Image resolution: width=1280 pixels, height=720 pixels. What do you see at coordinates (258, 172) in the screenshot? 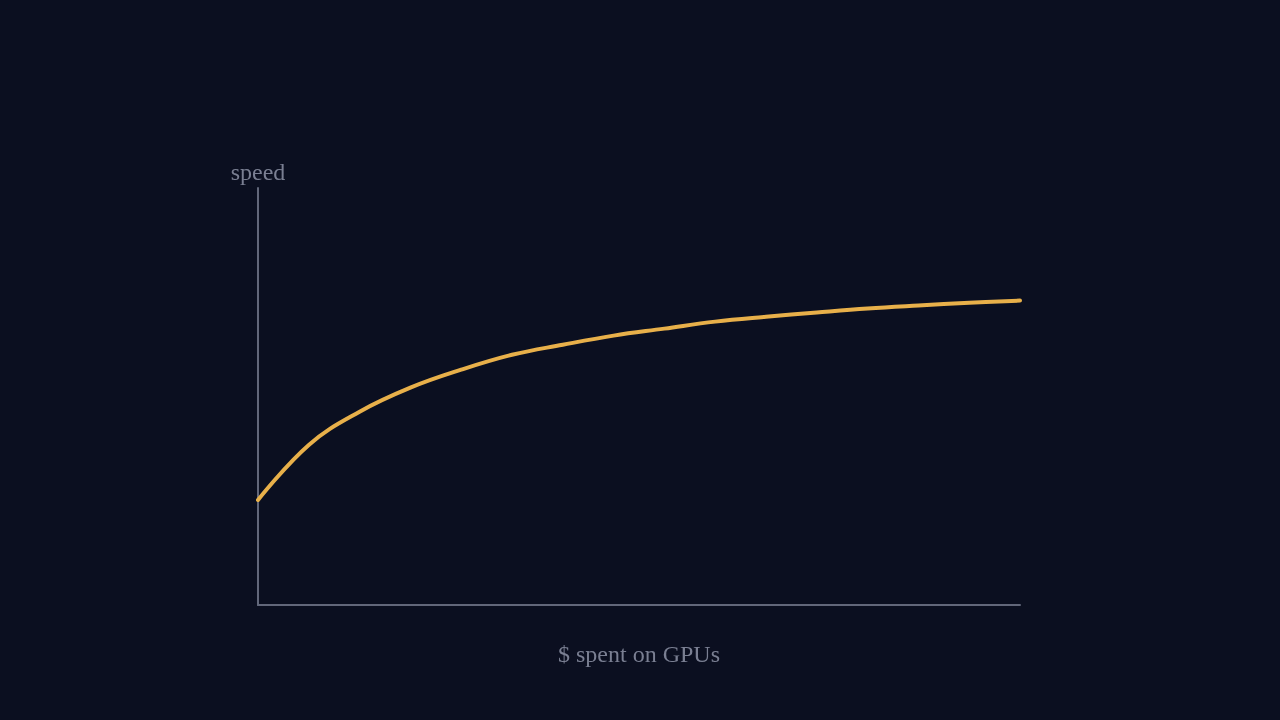
I see `y-axis-title: speed` at bounding box center [258, 172].